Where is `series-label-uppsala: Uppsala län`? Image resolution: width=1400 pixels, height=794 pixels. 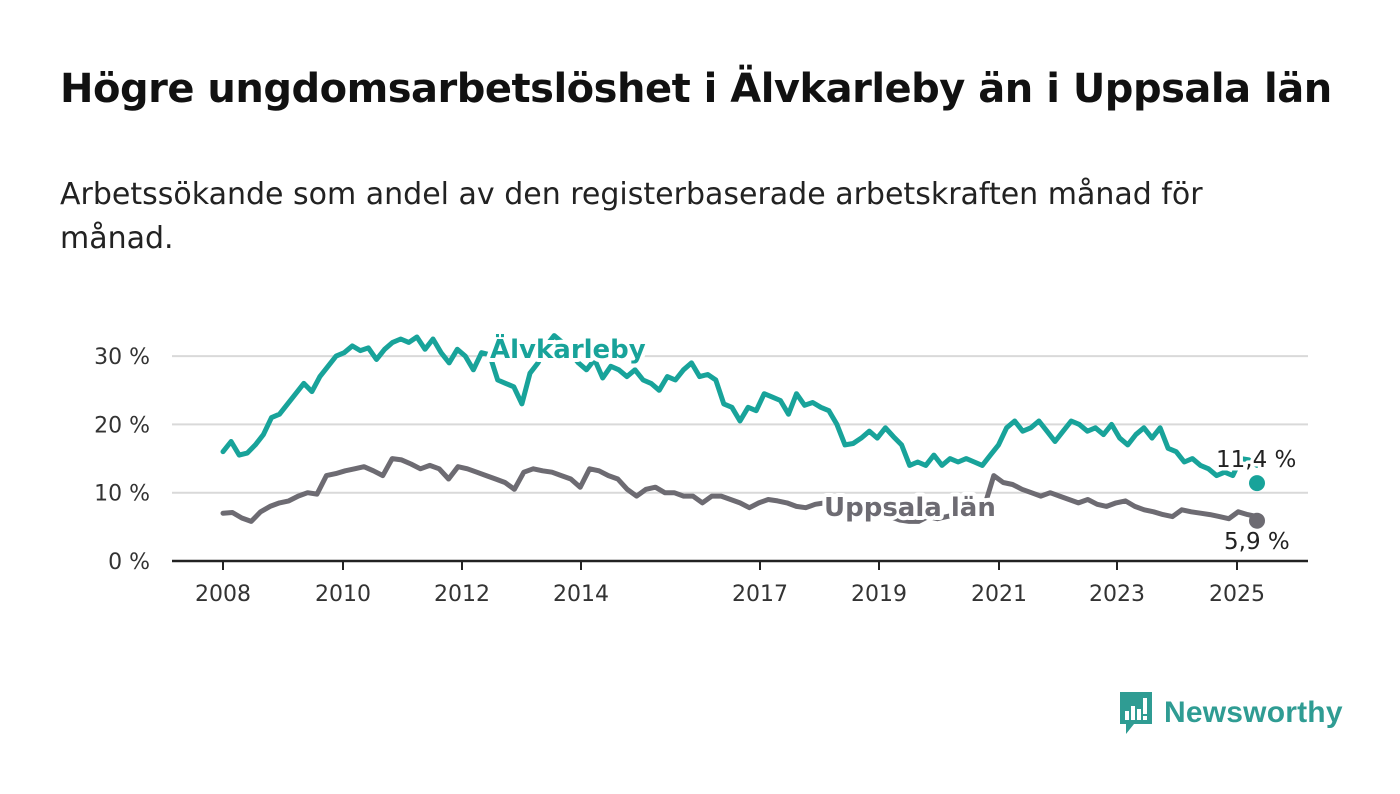 series-label-uppsala: Uppsala län is located at coordinates (910, 508).